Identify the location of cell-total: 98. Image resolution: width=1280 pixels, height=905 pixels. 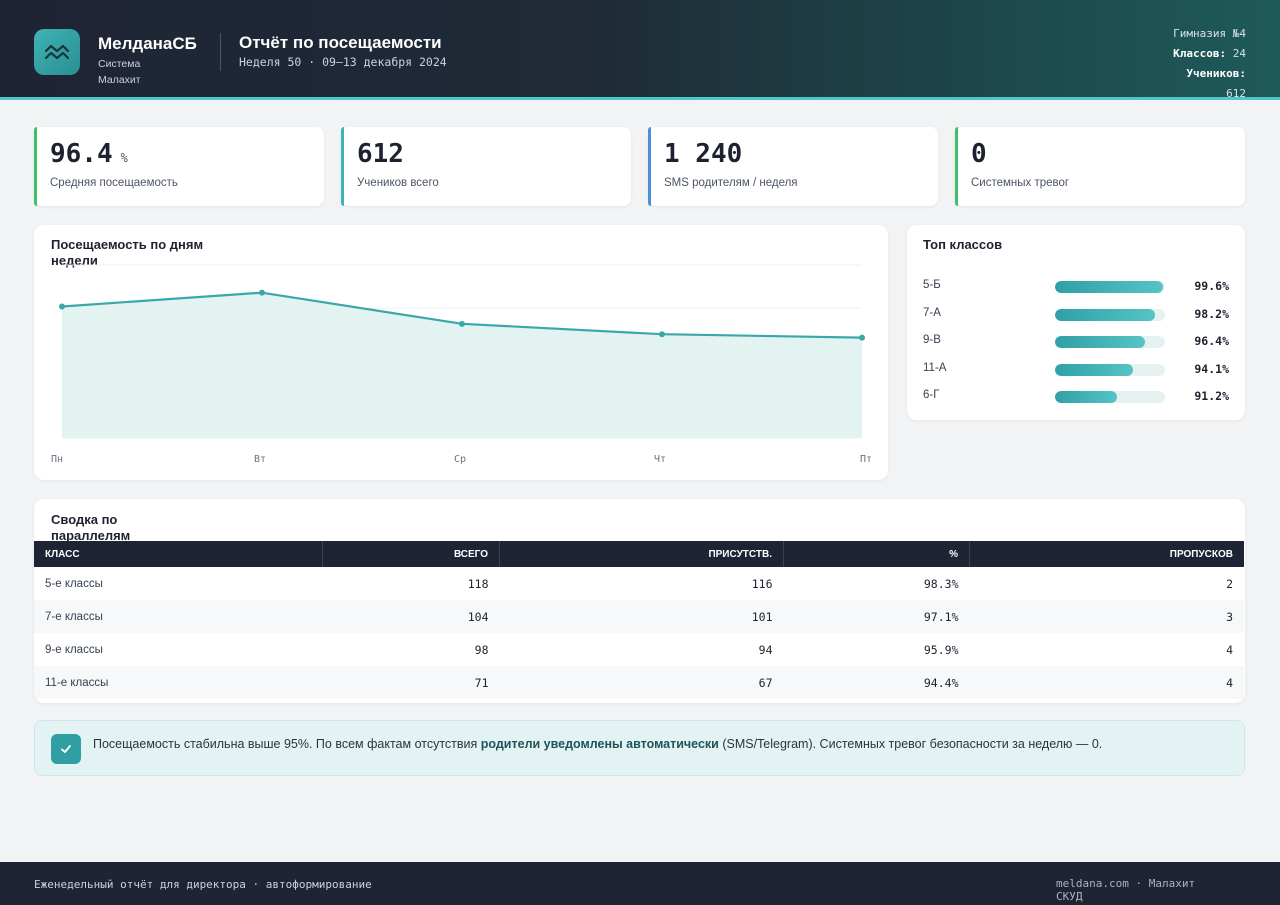
(481, 649).